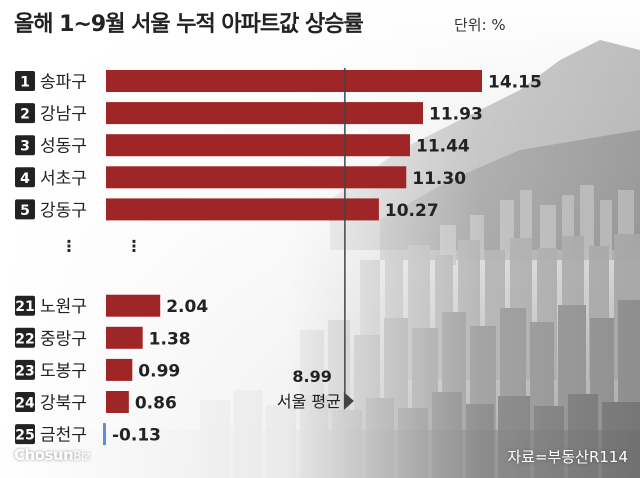 The image size is (640, 478). I want to click on rank-number: 22, so click(24, 339).